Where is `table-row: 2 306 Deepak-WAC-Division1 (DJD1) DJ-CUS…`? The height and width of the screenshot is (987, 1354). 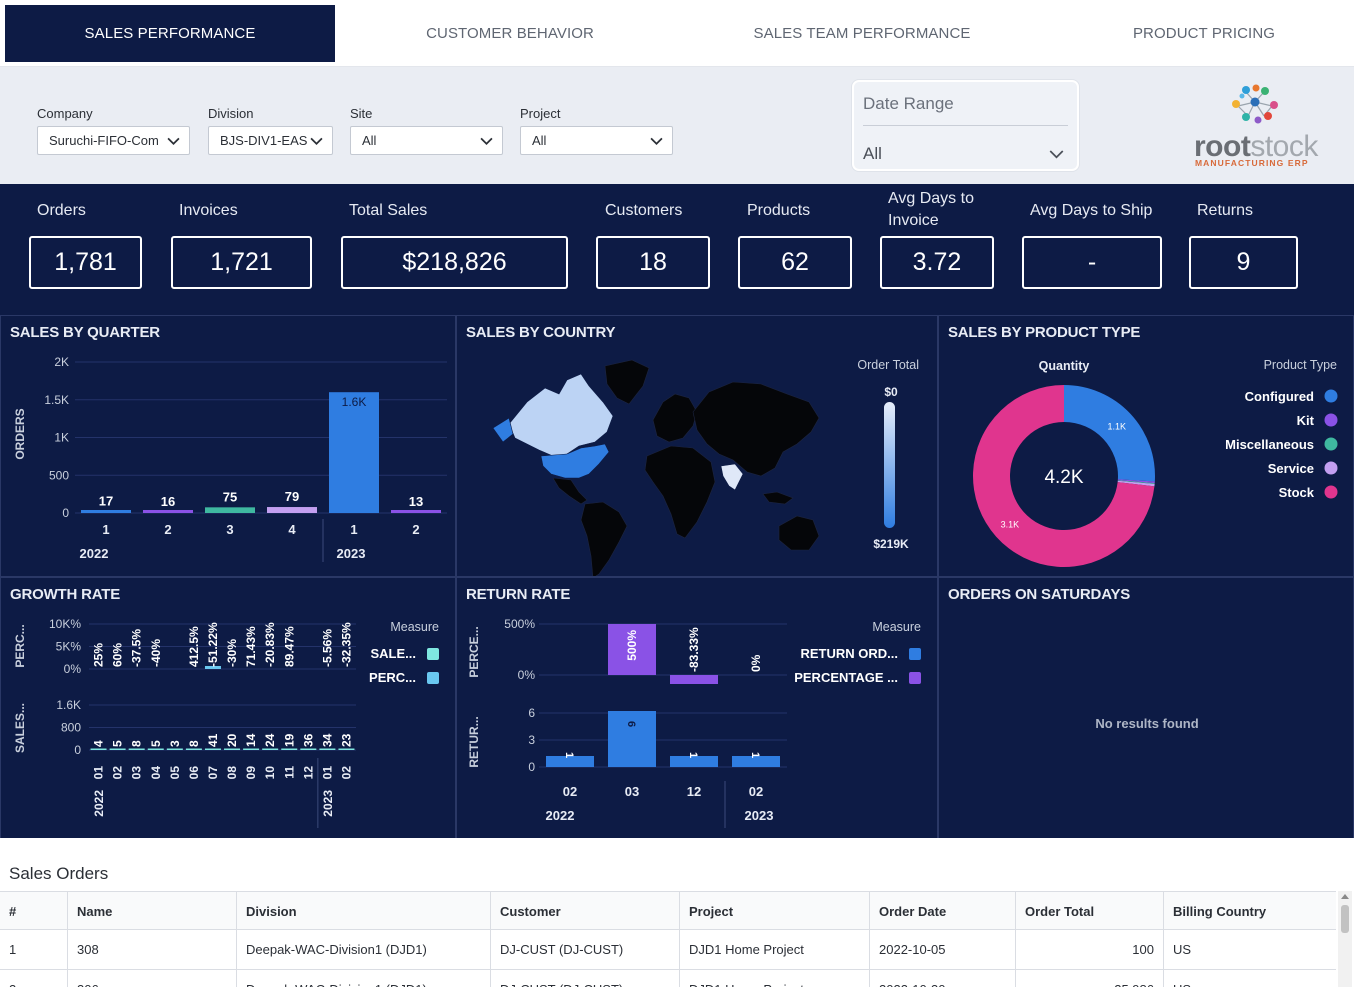 table-row: 2 306 Deepak-WAC-Division1 (DJD1) DJ-CUS… is located at coordinates (668, 978).